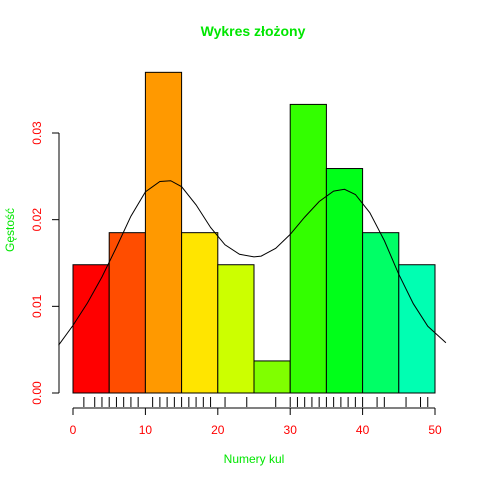  Describe the element at coordinates (37, 306) in the screenshot. I see `y-tick-label: 0.01` at that location.